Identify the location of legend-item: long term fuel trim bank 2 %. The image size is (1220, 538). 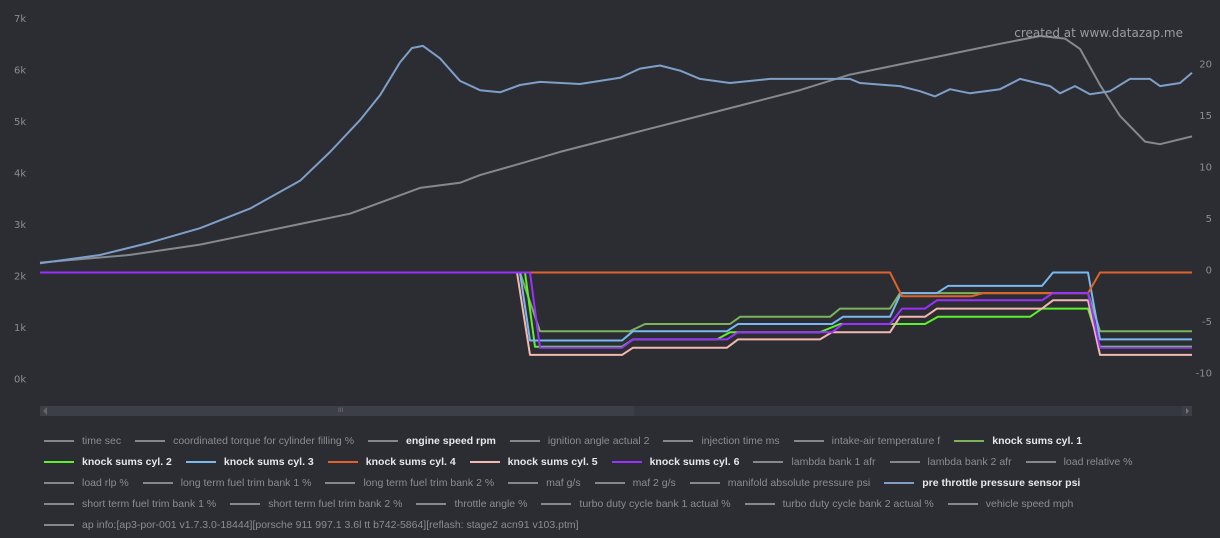
(409, 482).